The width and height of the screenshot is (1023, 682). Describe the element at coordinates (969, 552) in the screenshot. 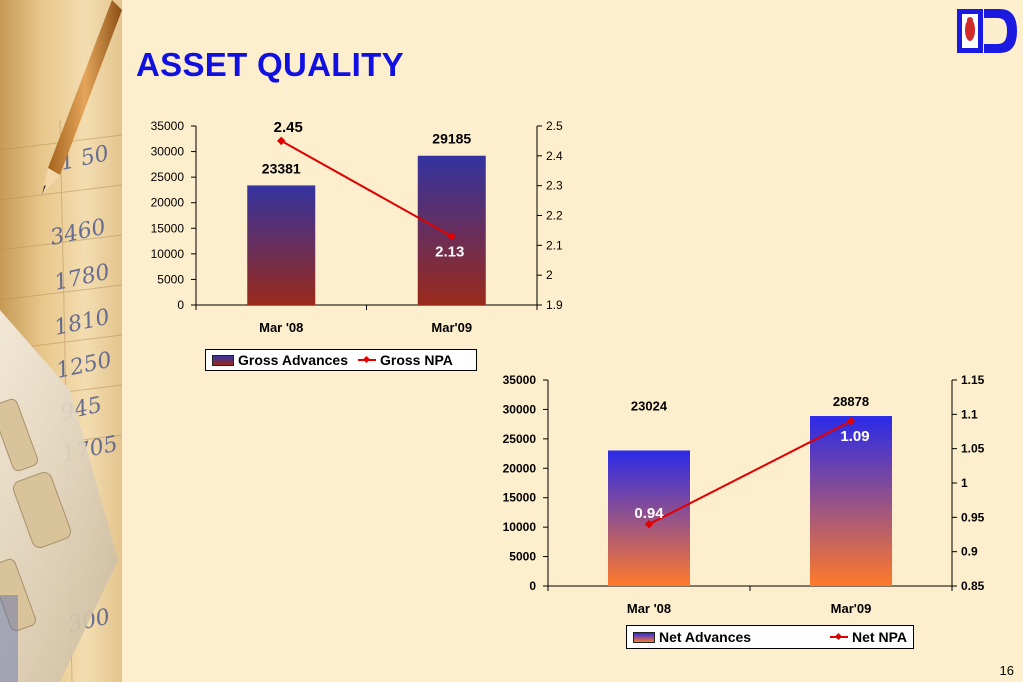

I see `right-tick-label: 0.9` at that location.